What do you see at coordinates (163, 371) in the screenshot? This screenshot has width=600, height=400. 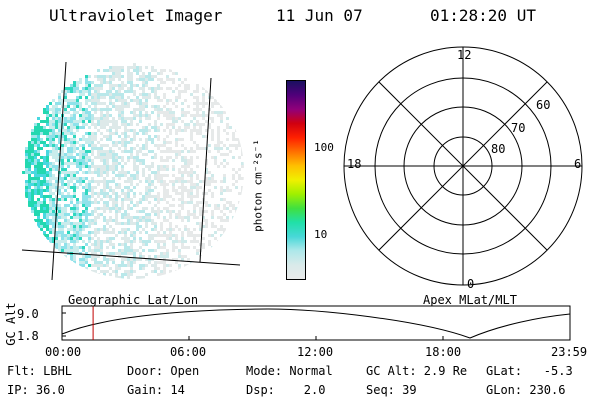 I see `door-status: Door: Open` at bounding box center [163, 371].